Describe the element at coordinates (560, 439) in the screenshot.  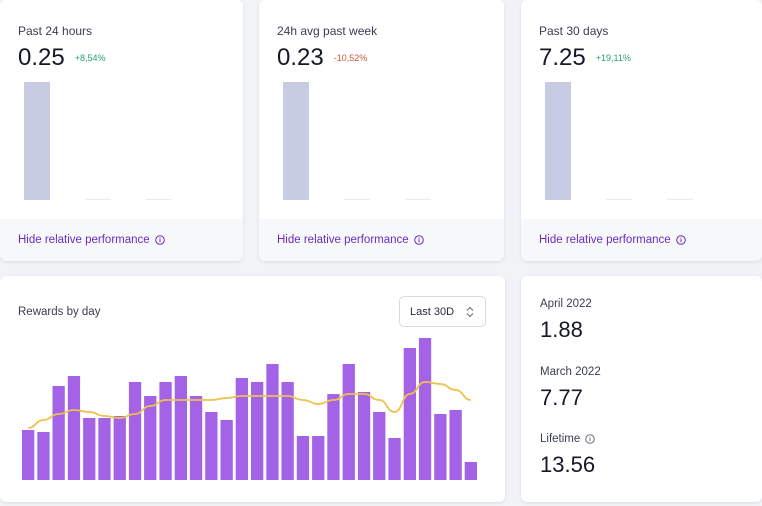
I see `total-label: Lifetime` at that location.